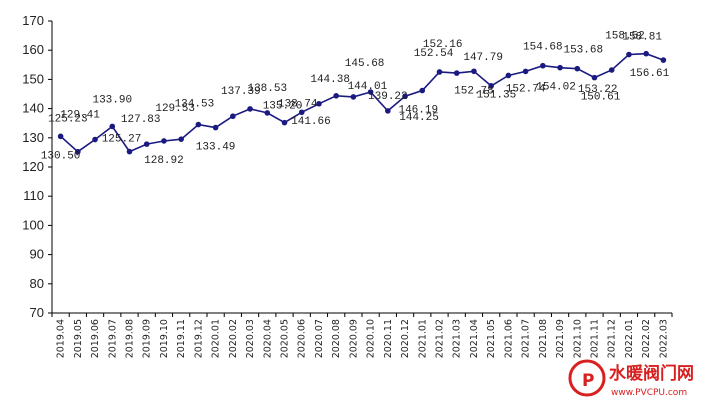 The width and height of the screenshot is (721, 403). I want to click on data-label: 135.20, so click(283, 107).